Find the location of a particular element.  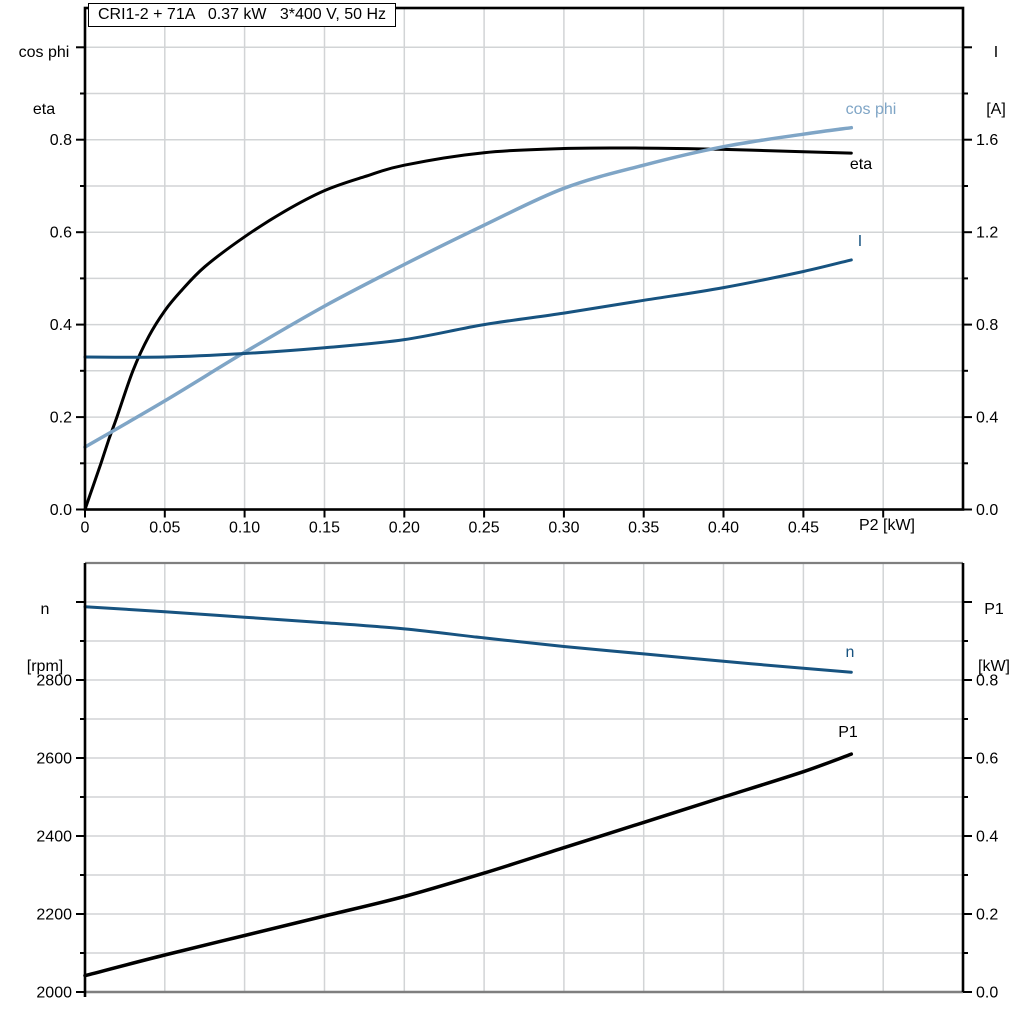

x-tick-label: 0.25 is located at coordinates (484, 528).